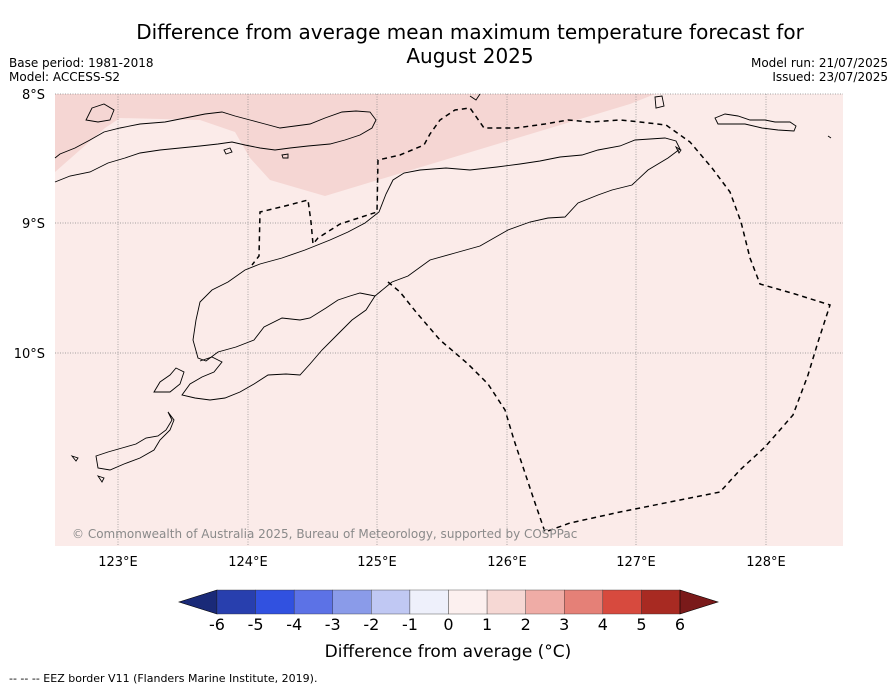 Image resolution: width=896 pixels, height=690 pixels. I want to click on colorbar-extend-low, so click(198, 602).